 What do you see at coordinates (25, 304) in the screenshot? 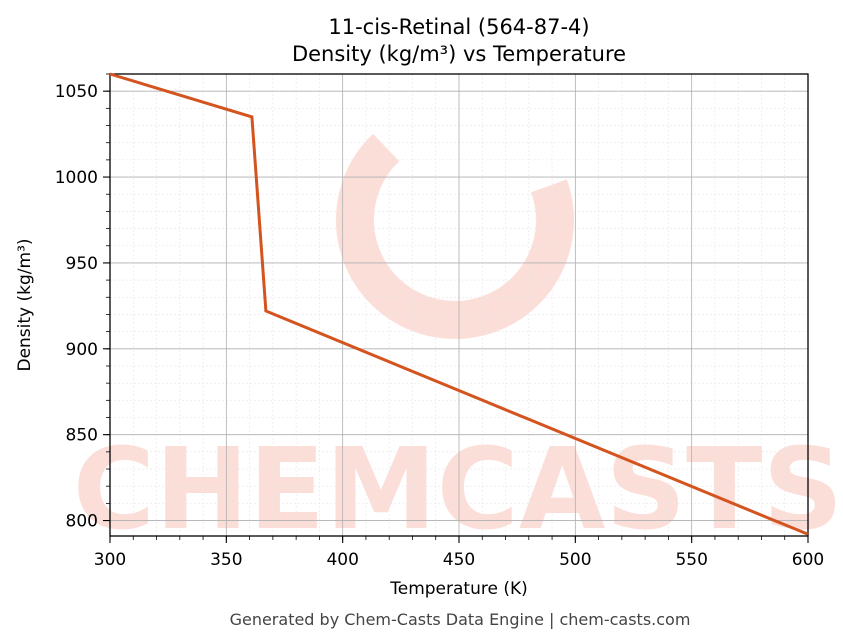
I see `y-axis-label: Density (kg/m³)` at bounding box center [25, 304].